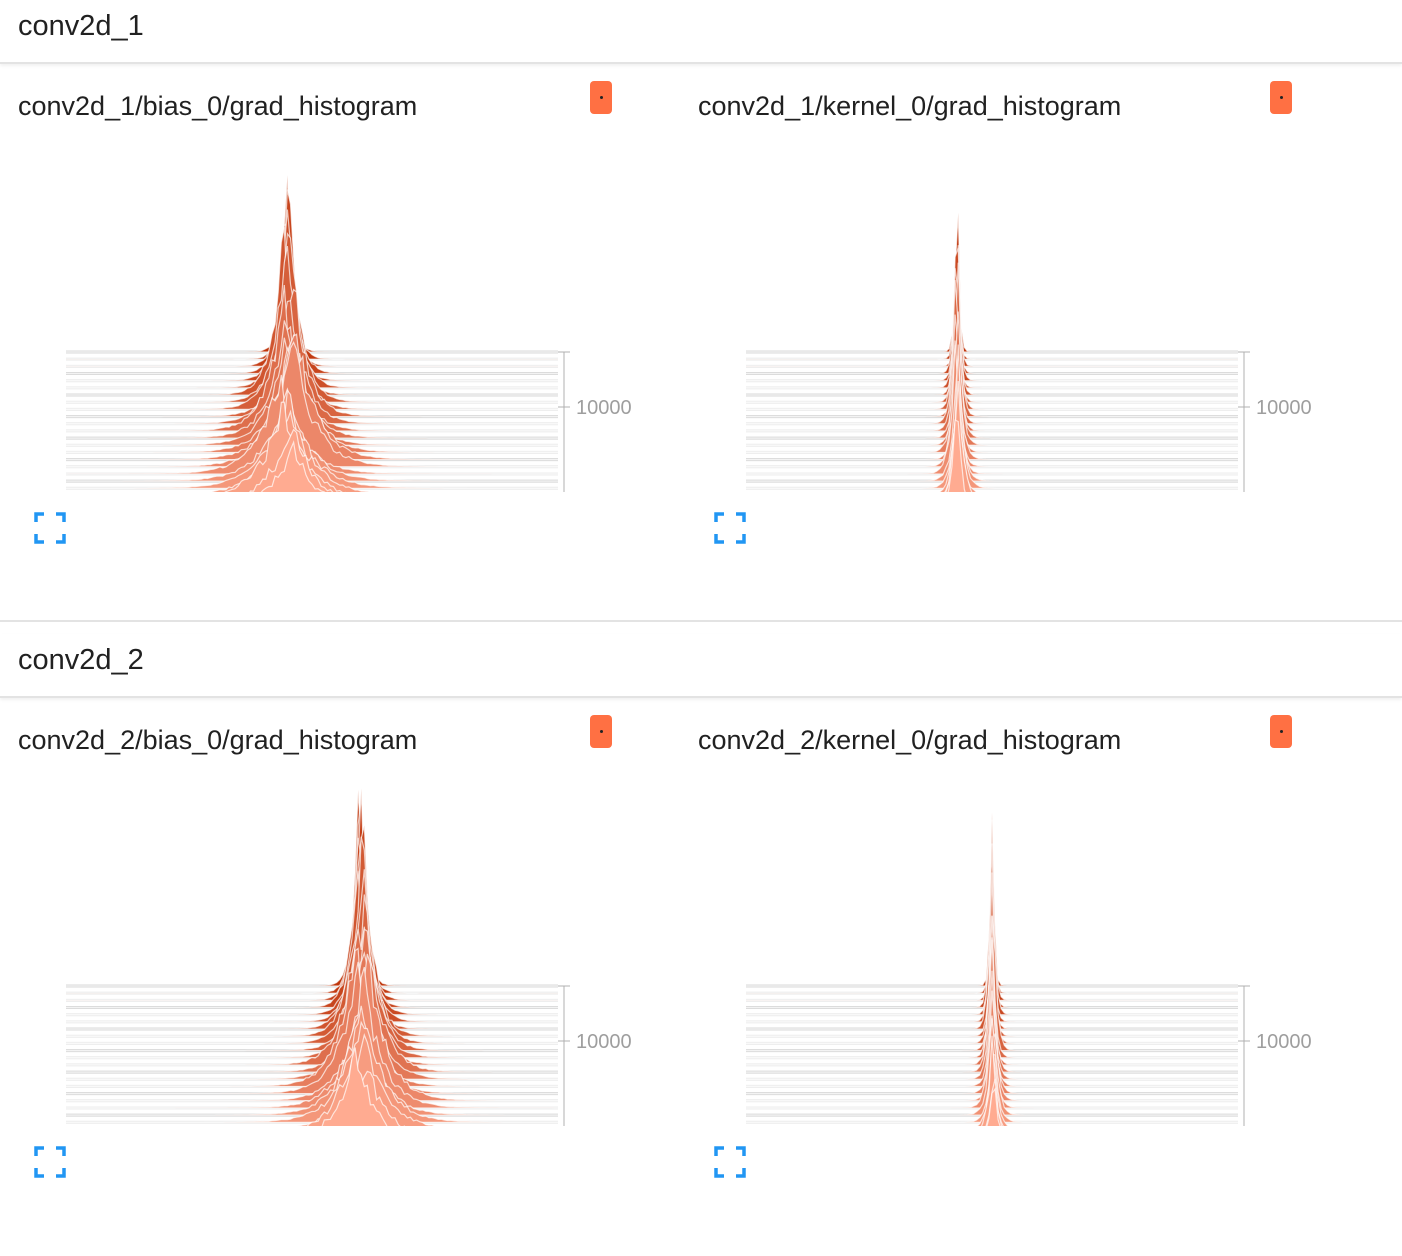  What do you see at coordinates (701, 32) in the screenshot?
I see `section-header: conv2d_1` at bounding box center [701, 32].